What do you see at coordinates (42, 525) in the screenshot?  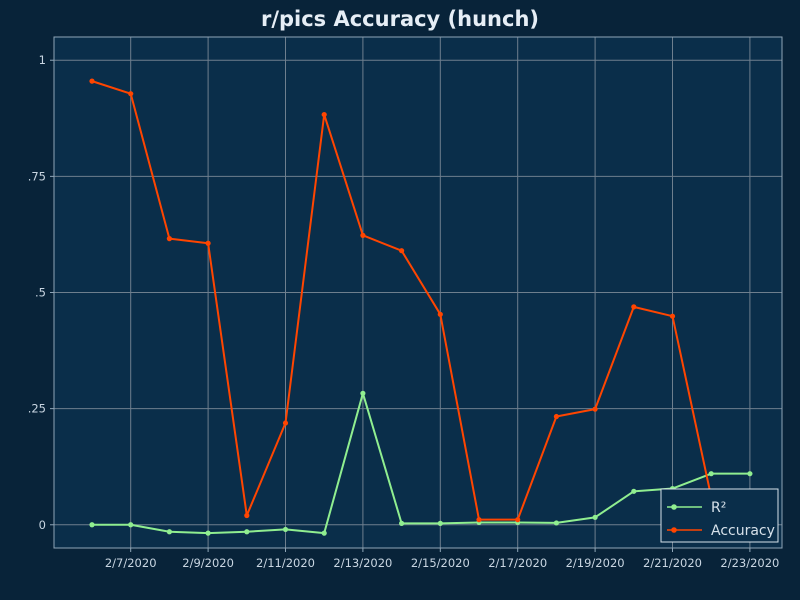 I see `y-tick-label: 0` at bounding box center [42, 525].